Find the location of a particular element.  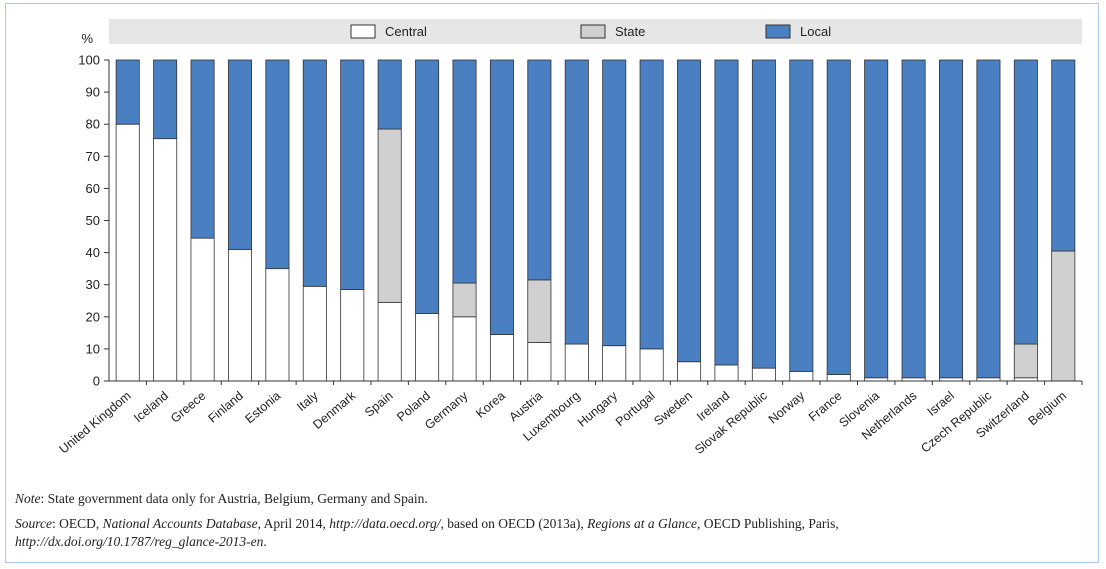

category-label: Korea is located at coordinates (490, 405).